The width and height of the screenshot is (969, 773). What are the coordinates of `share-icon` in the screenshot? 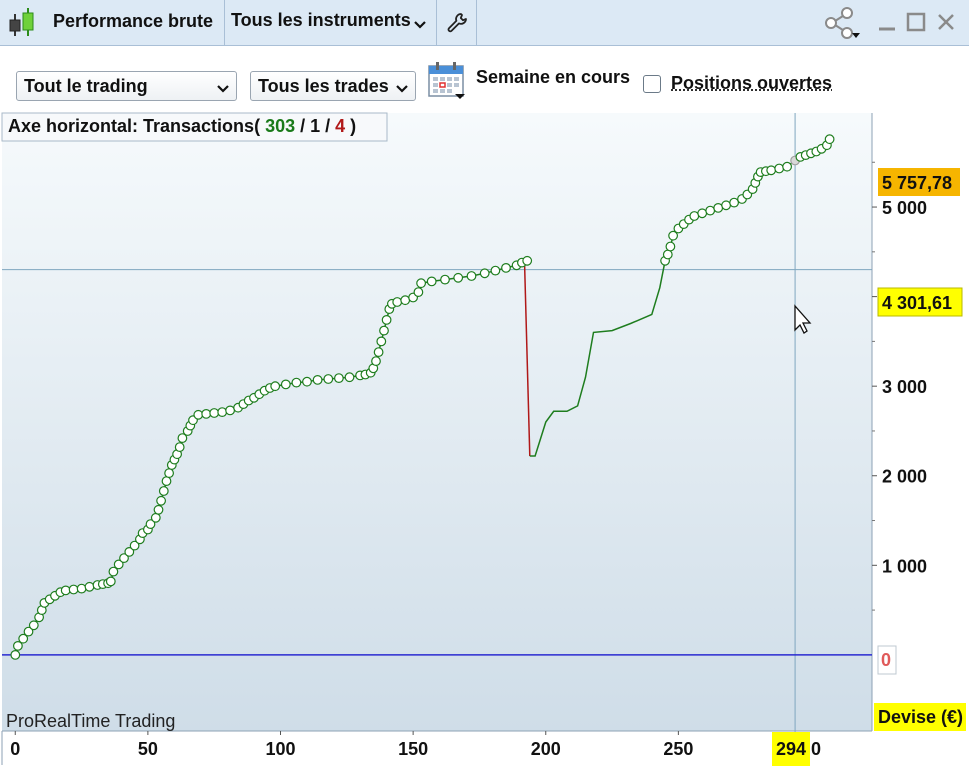 It's located at (842, 23).